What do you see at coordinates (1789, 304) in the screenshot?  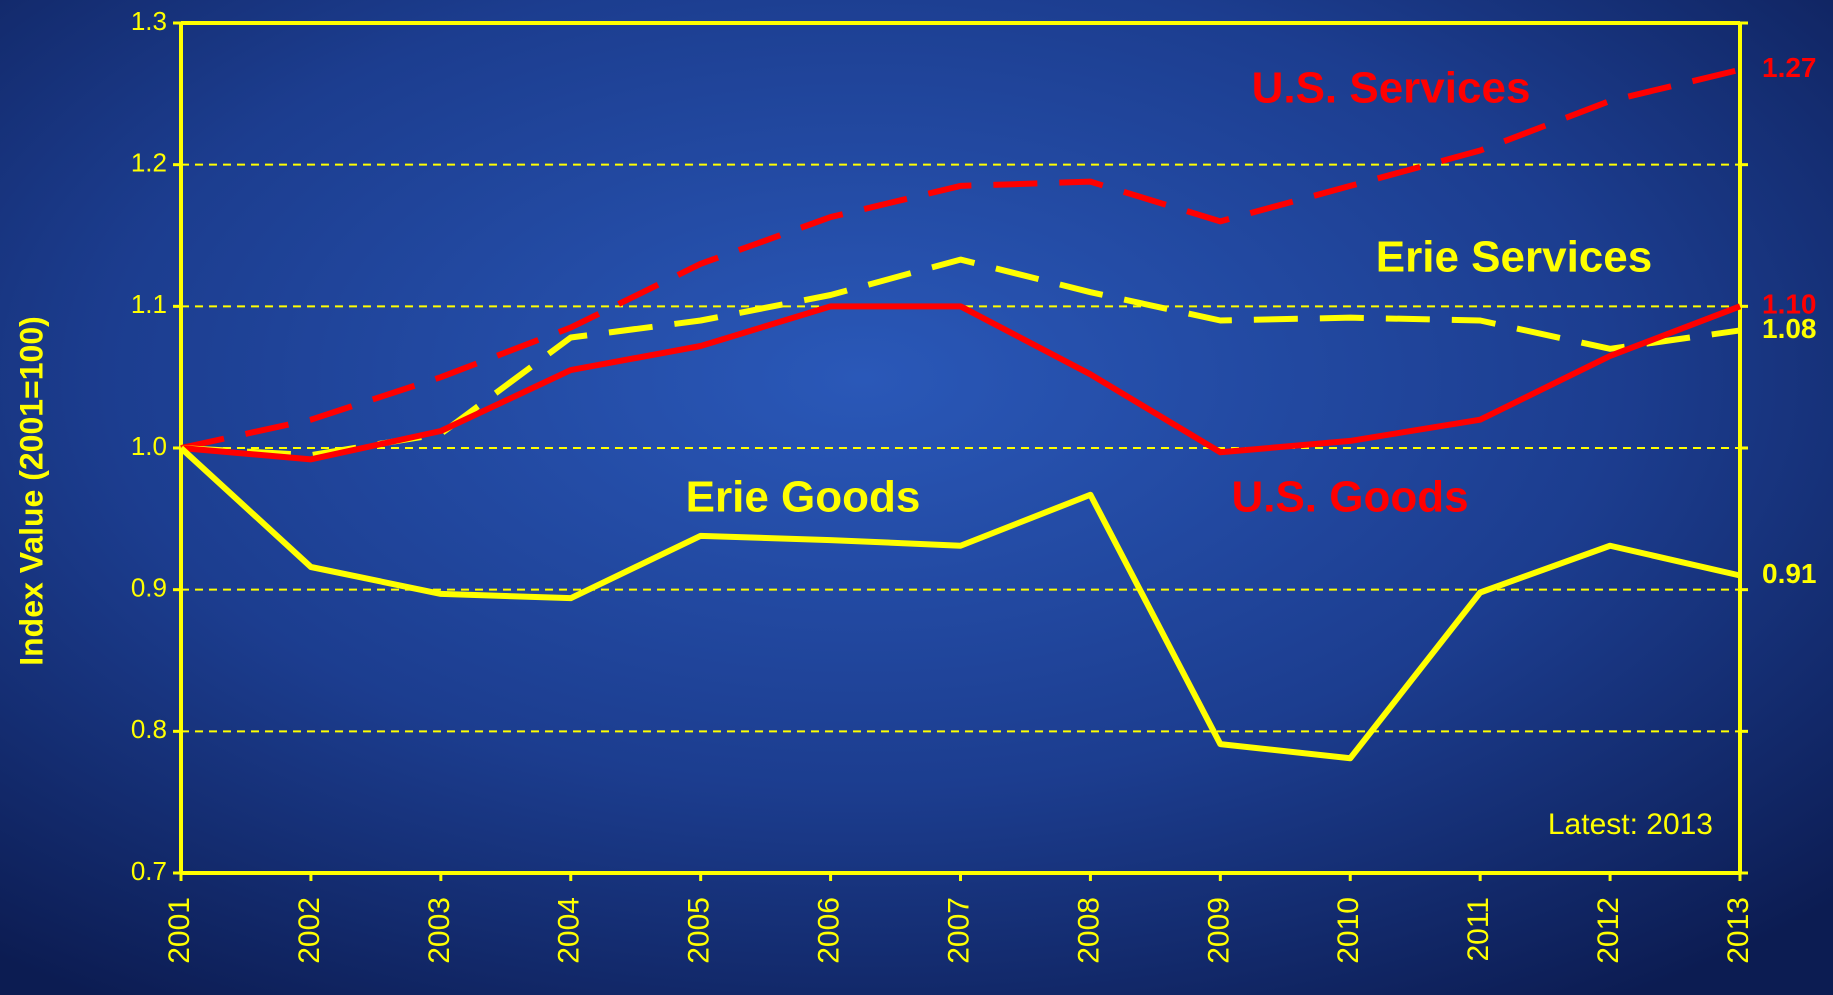 I see `value-label: 1.10` at bounding box center [1789, 304].